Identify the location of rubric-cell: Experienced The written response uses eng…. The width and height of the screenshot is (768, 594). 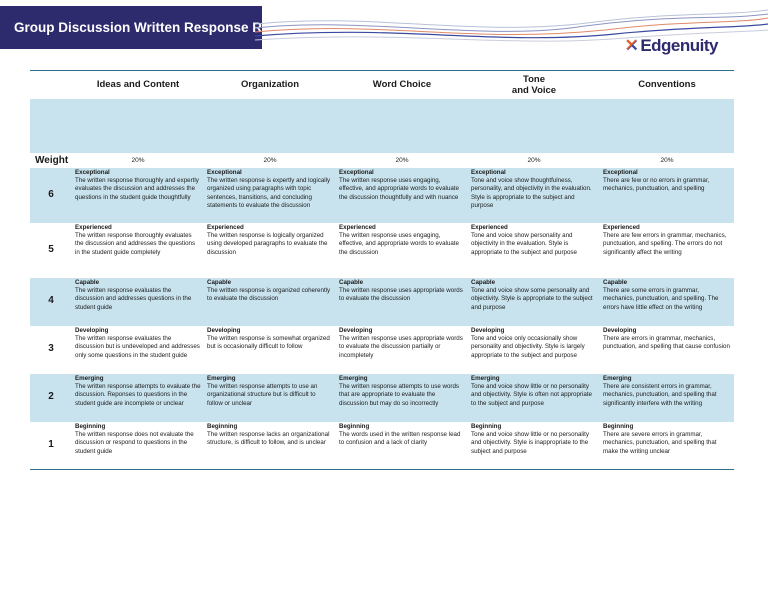
(402, 250).